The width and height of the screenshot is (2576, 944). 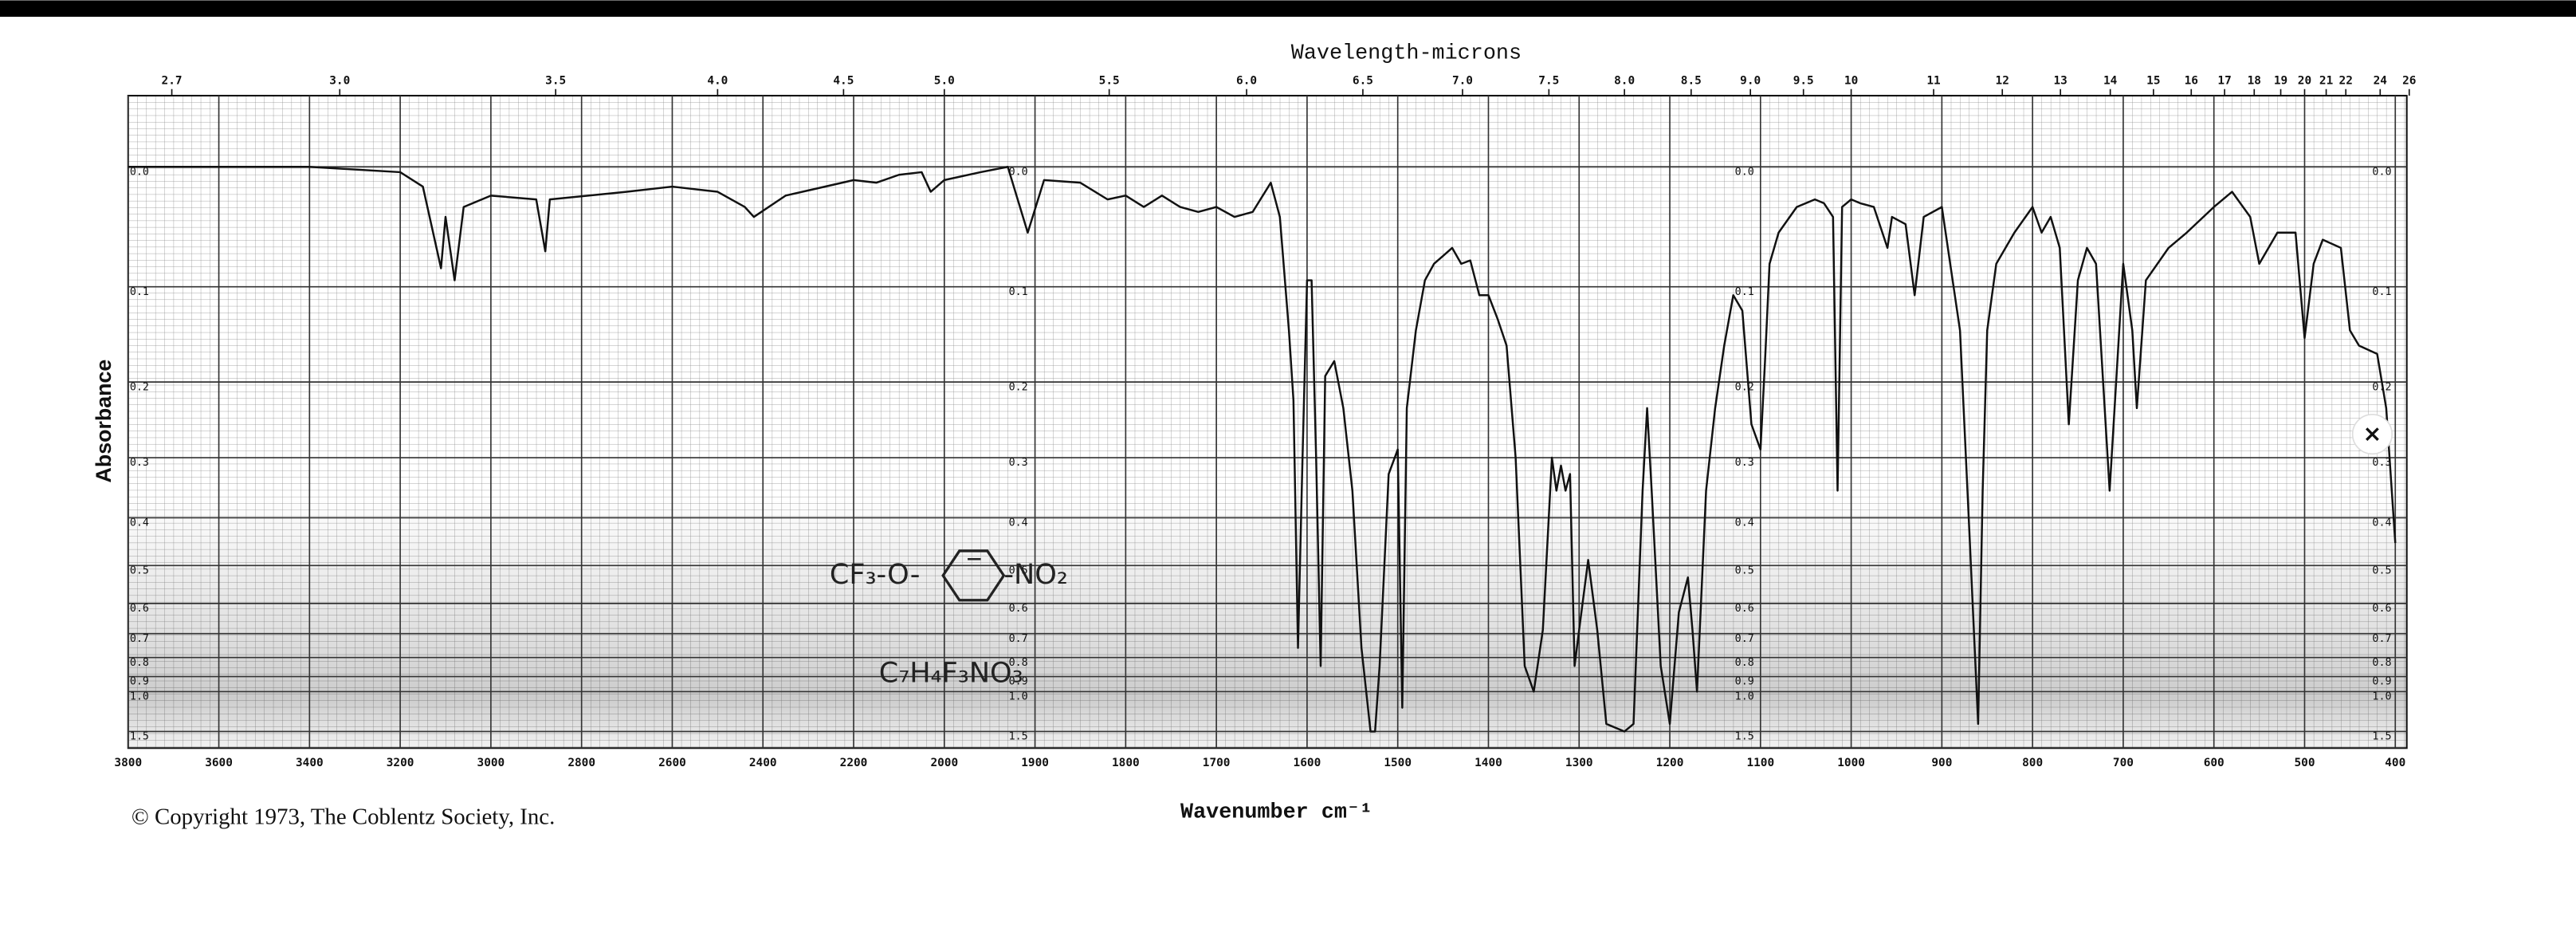 What do you see at coordinates (2381, 80) in the screenshot?
I see `x2-tick-label: 24` at bounding box center [2381, 80].